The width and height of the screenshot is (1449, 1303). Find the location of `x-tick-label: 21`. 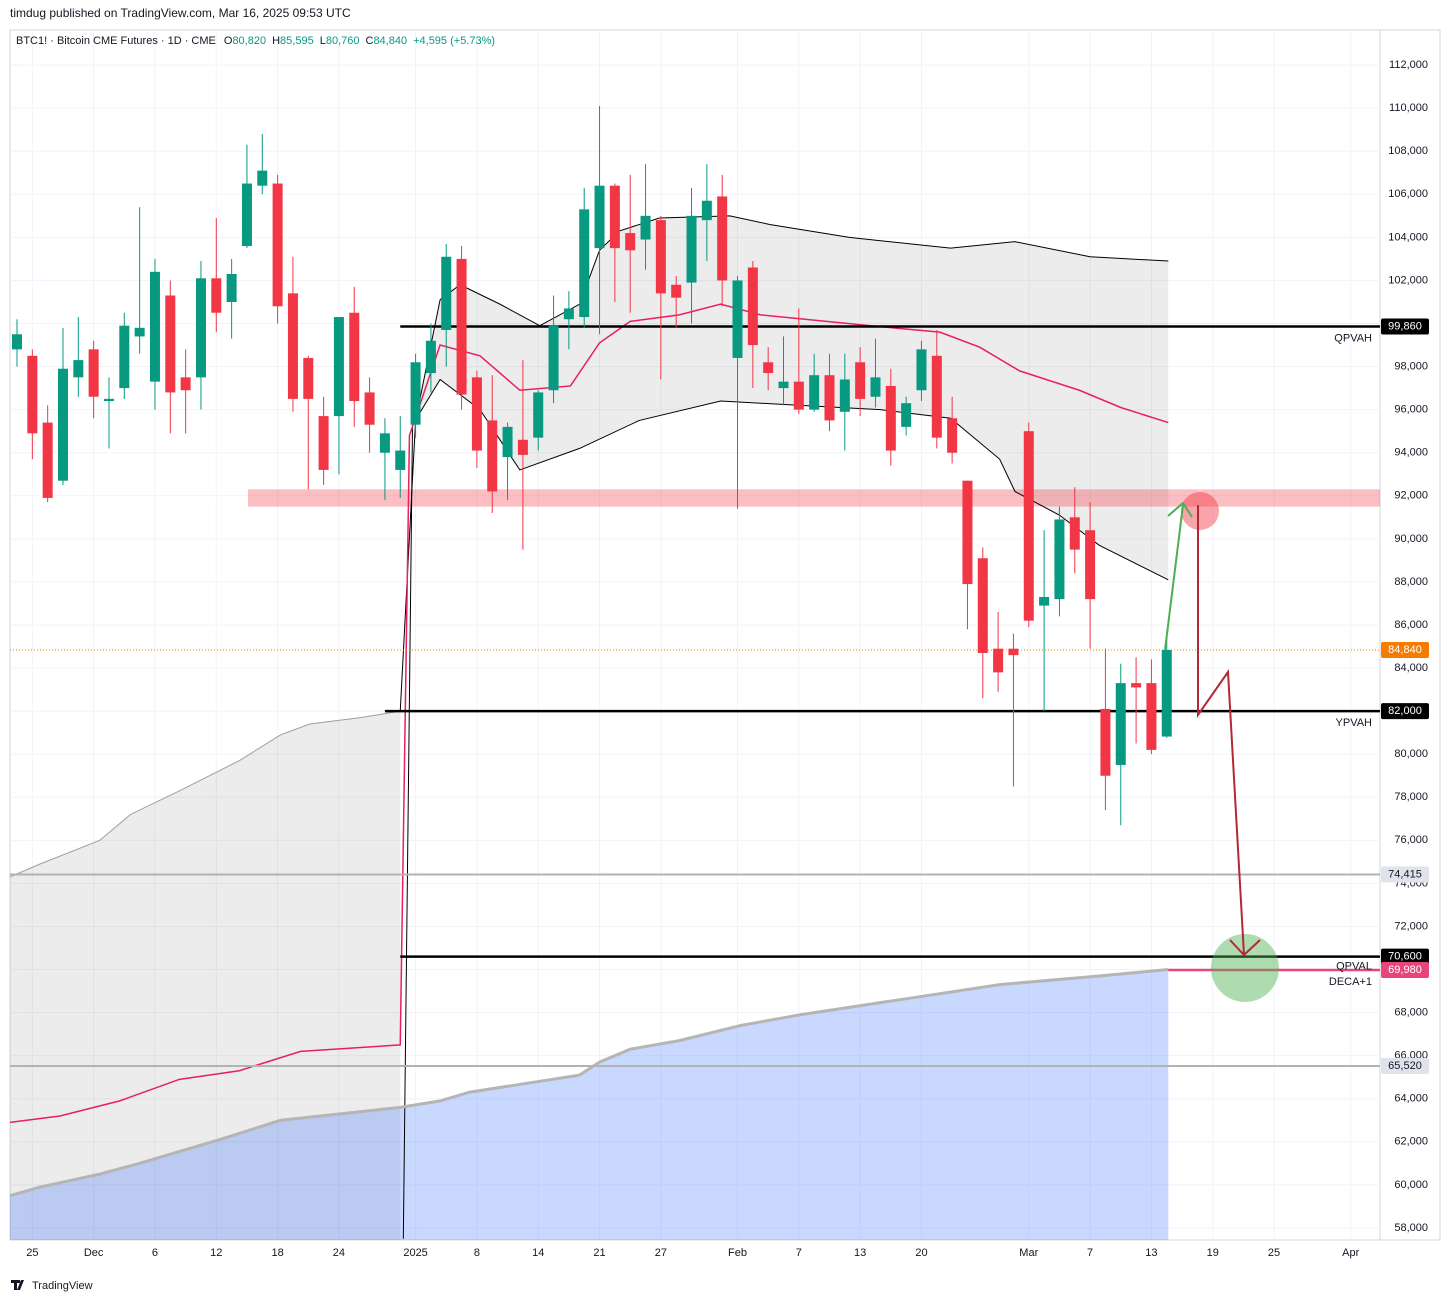

x-tick-label: 21 is located at coordinates (599, 1253).